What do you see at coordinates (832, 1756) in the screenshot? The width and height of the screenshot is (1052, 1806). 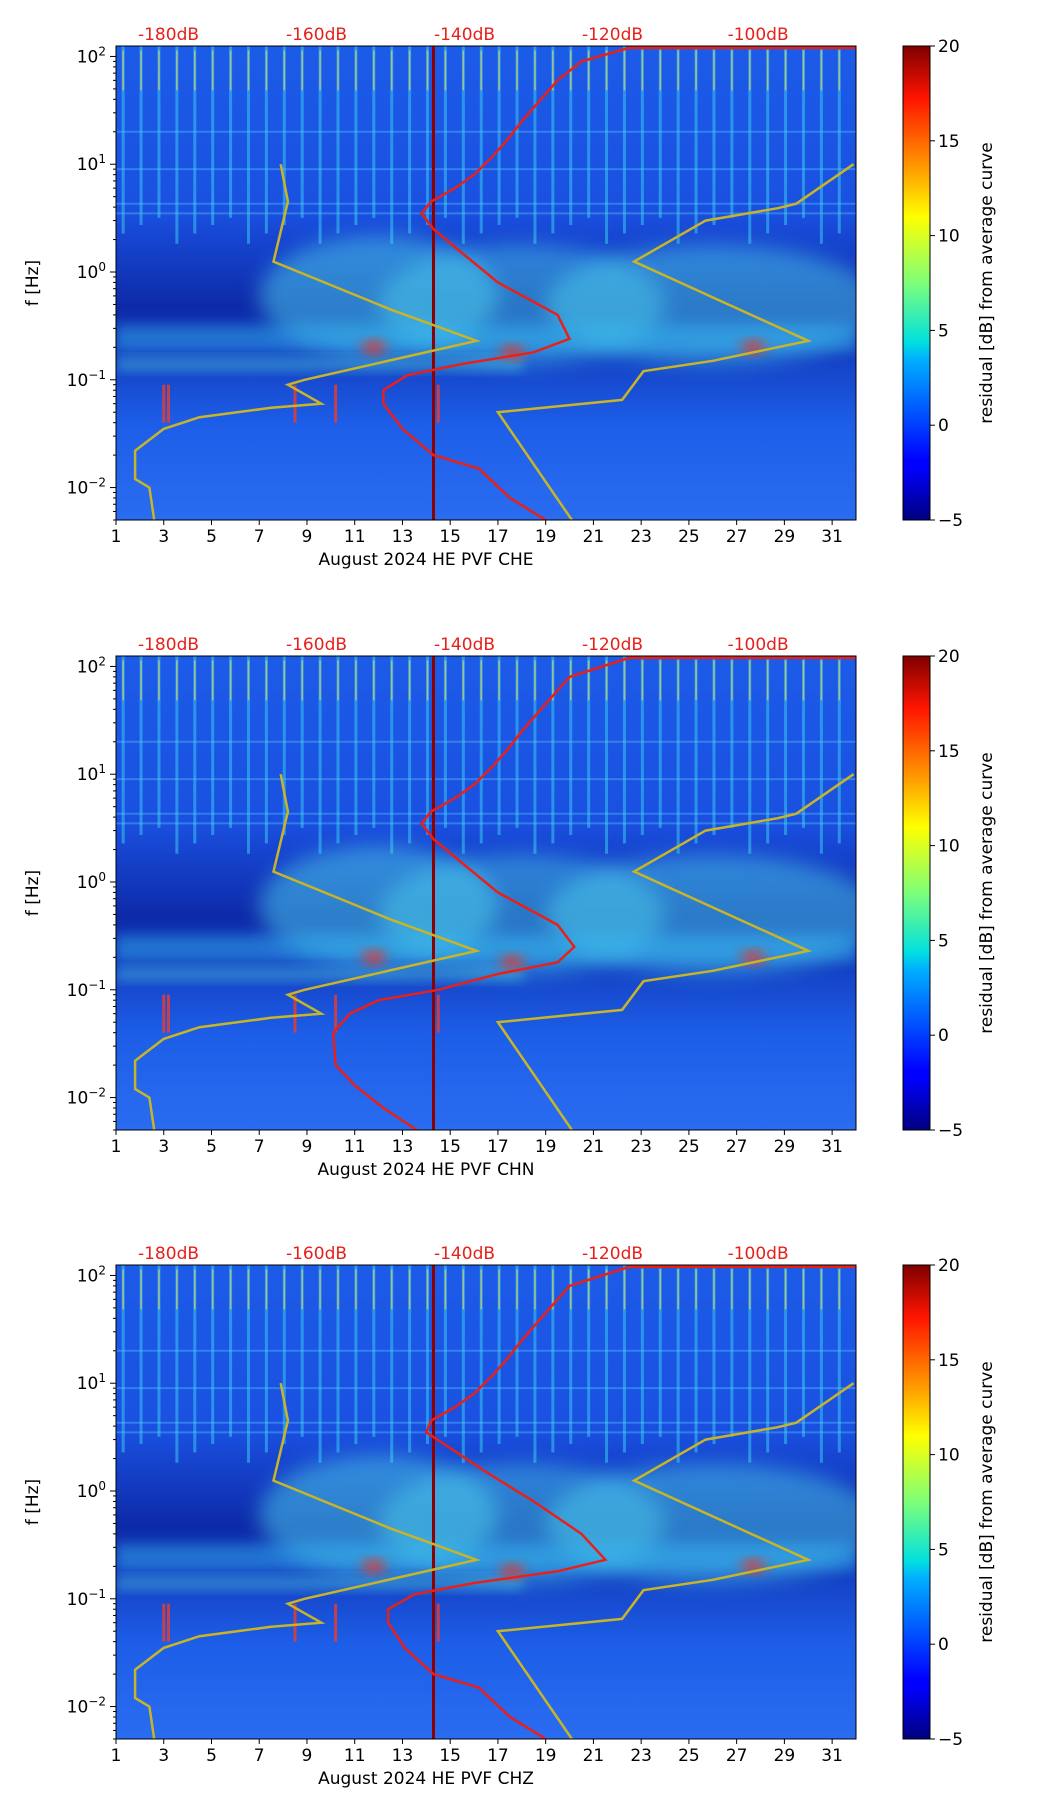 I see `x-tick-label: 31` at bounding box center [832, 1756].